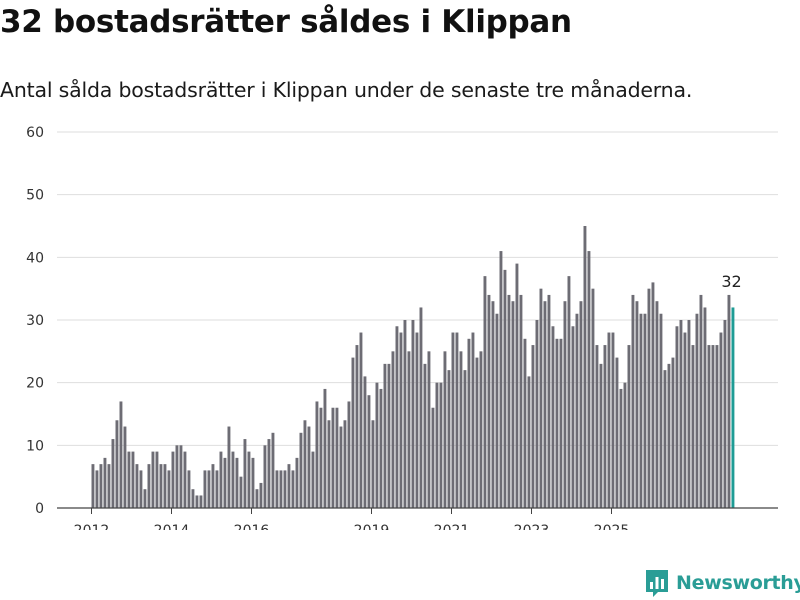  I want to click on x-tick-label: 2014, so click(172, 526).